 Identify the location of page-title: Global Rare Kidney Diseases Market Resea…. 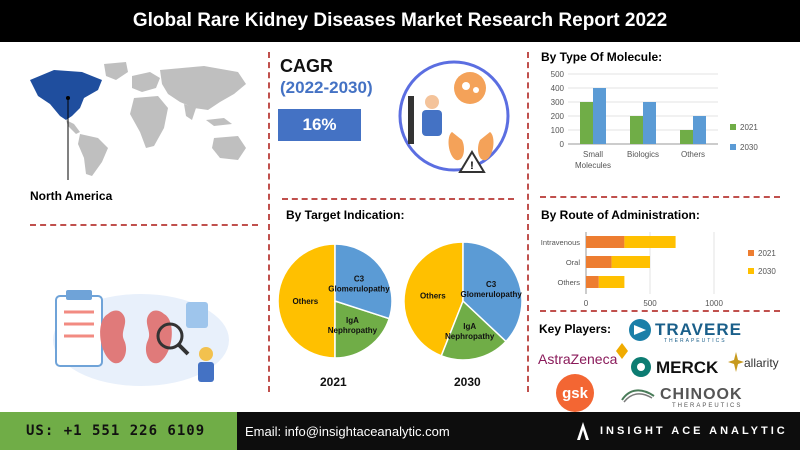
(400, 21).